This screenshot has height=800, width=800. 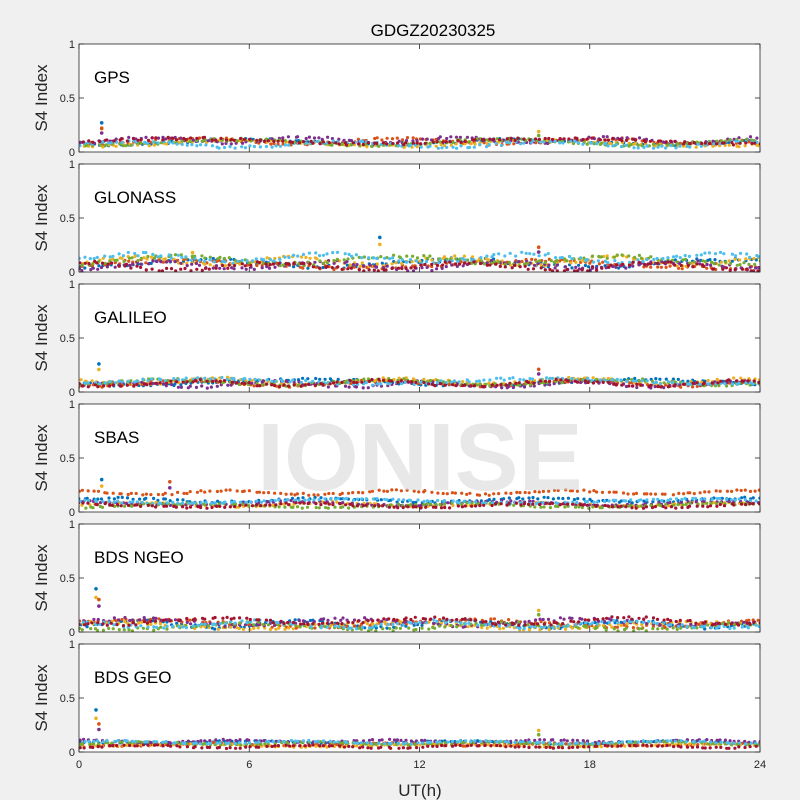 I want to click on spike-point, so click(x=101, y=123).